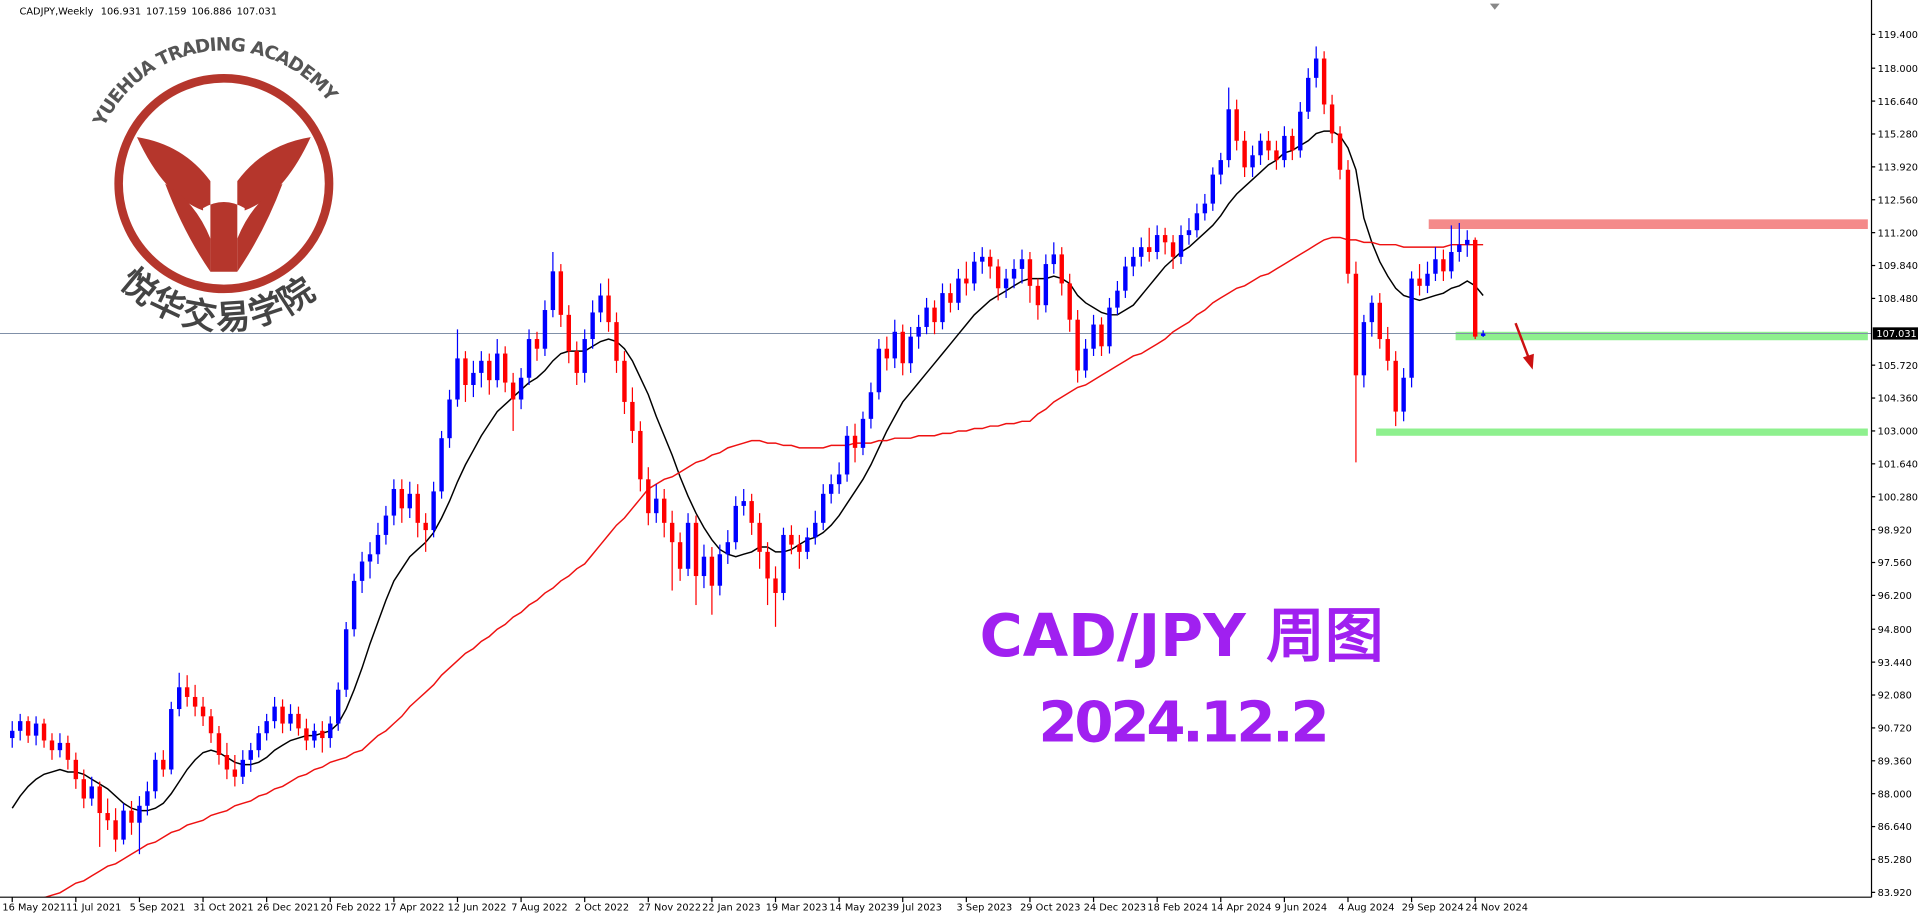  What do you see at coordinates (158, 908) in the screenshot?
I see `x-tick-label: 5 Sep 2021` at bounding box center [158, 908].